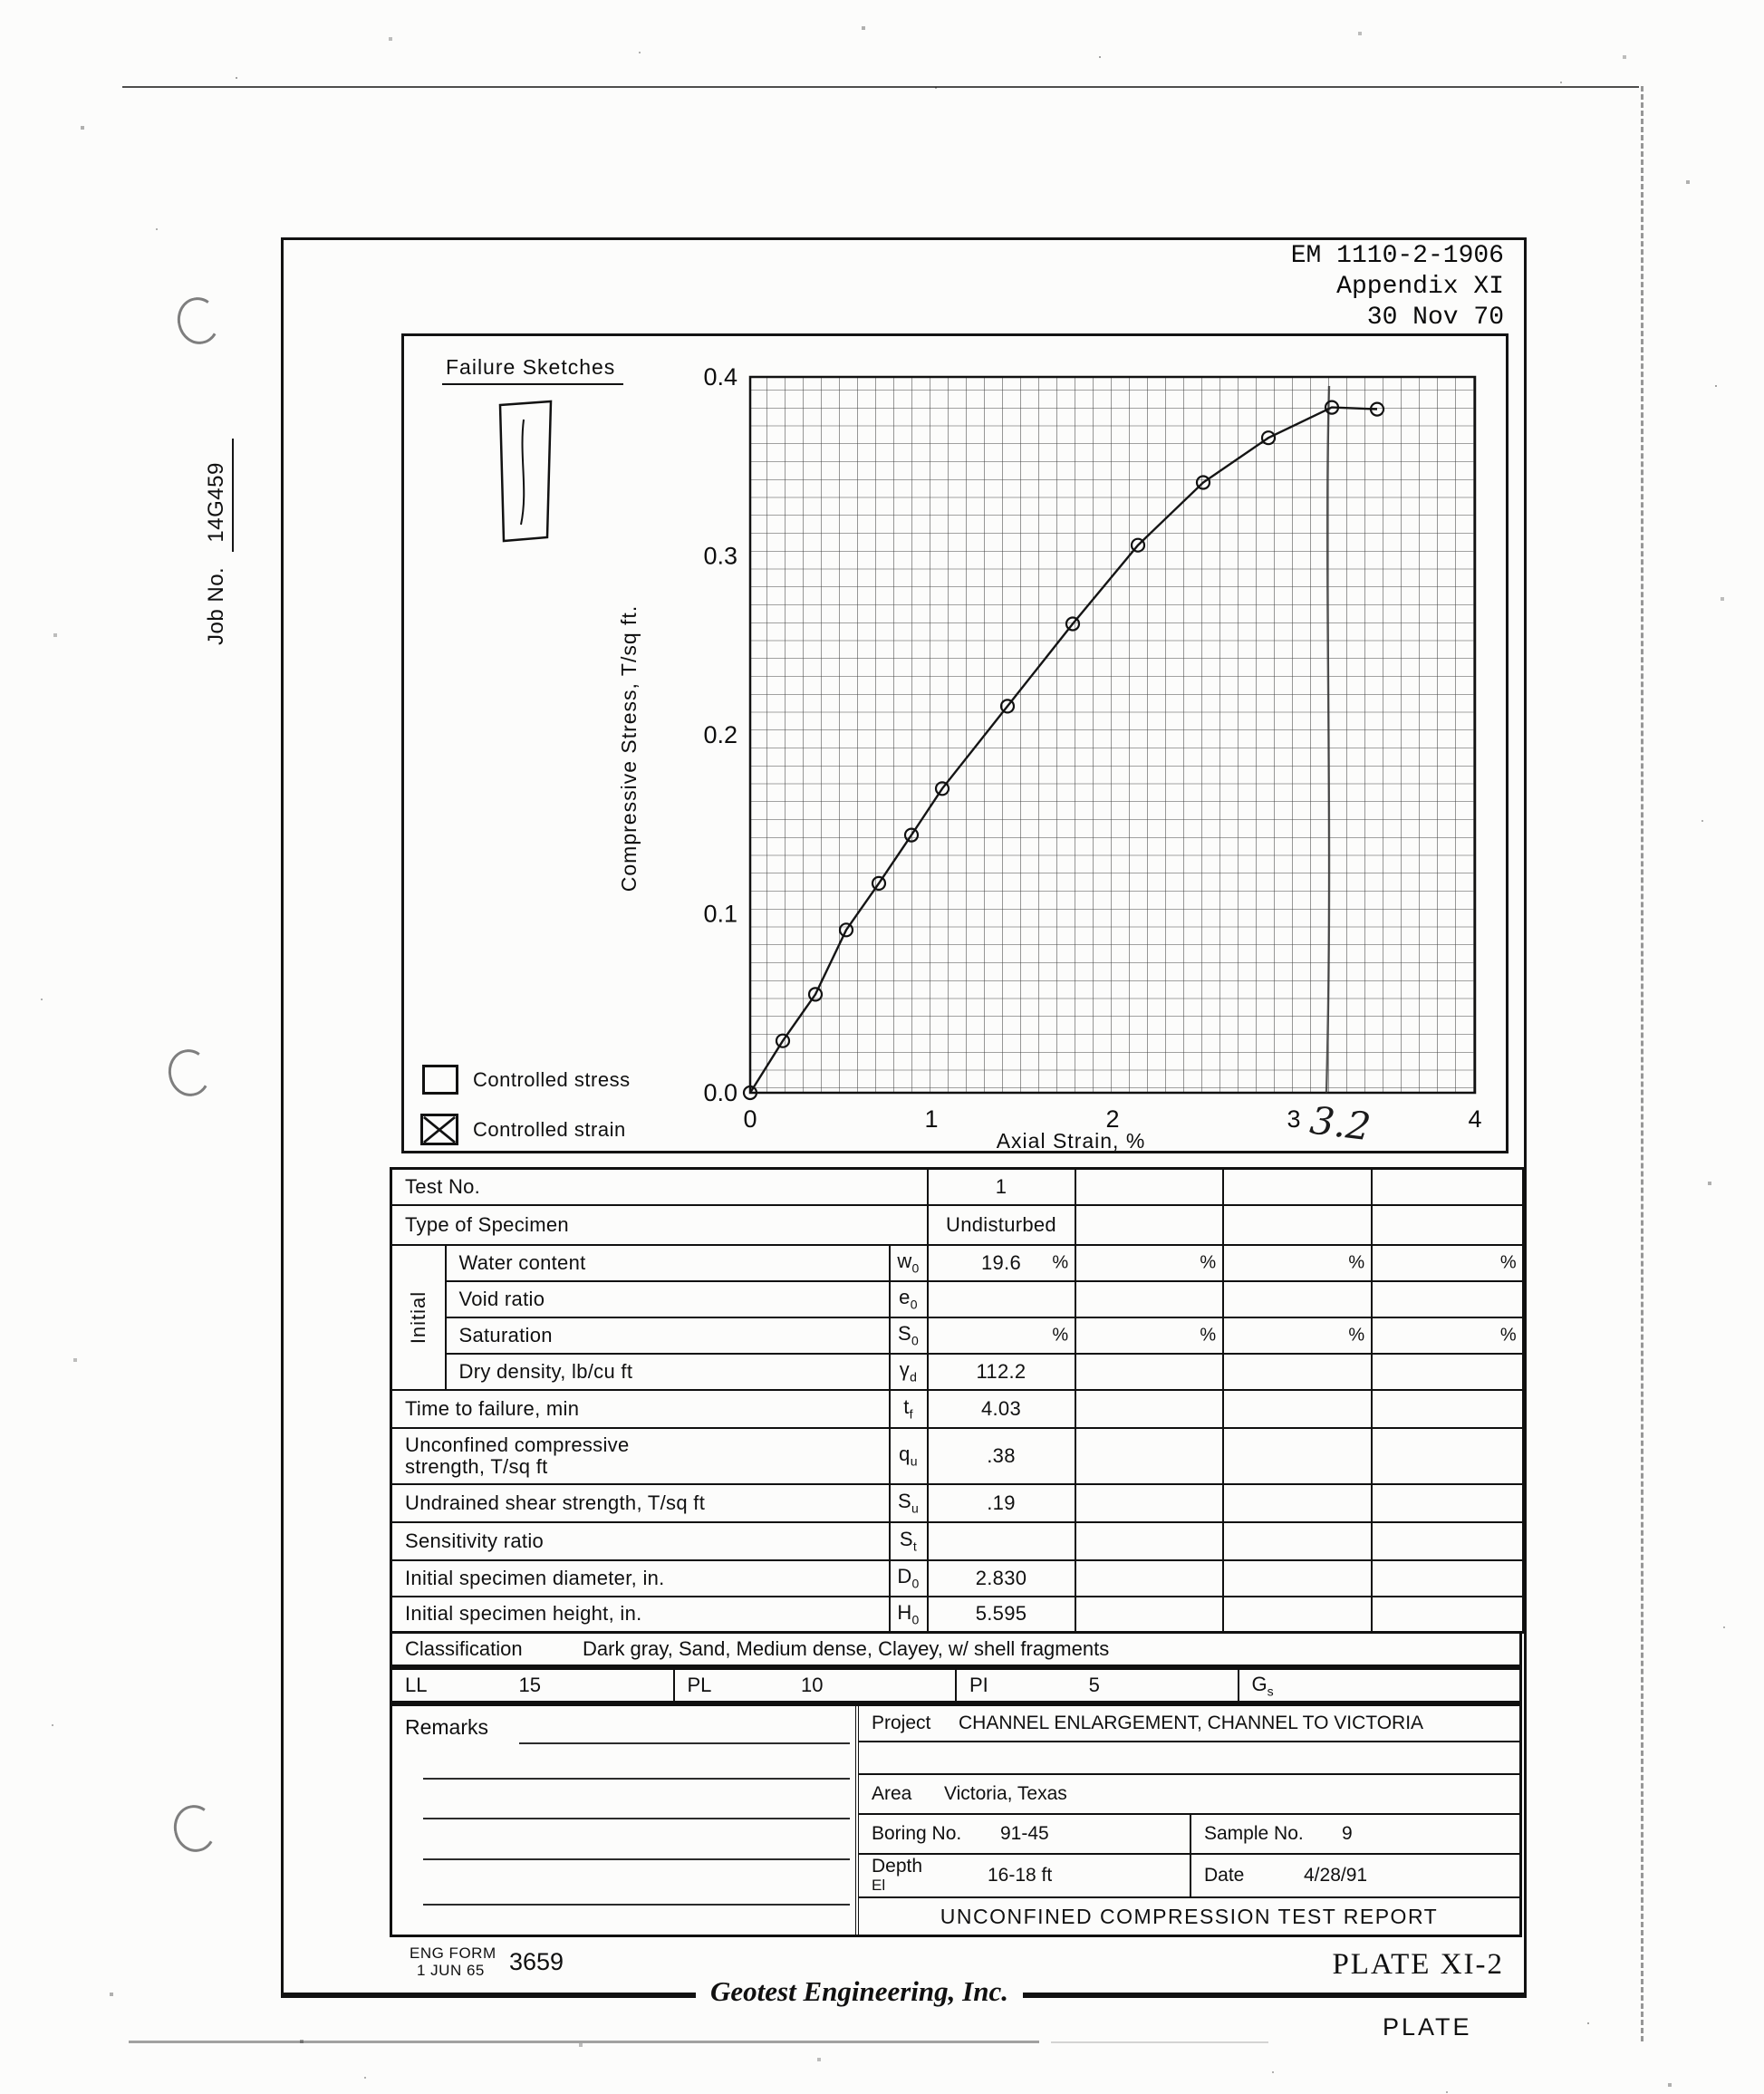 The image size is (1764, 2094). Describe the element at coordinates (640, 1577) in the screenshot. I see `row-label: Initial specimen diameter, in.` at that location.